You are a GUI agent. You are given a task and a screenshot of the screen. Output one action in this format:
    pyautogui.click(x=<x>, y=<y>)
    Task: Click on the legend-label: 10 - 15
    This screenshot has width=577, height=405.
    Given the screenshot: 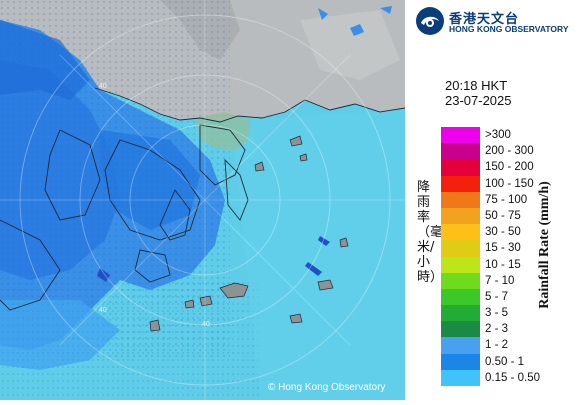 What is the action you would take?
    pyautogui.click(x=503, y=264)
    